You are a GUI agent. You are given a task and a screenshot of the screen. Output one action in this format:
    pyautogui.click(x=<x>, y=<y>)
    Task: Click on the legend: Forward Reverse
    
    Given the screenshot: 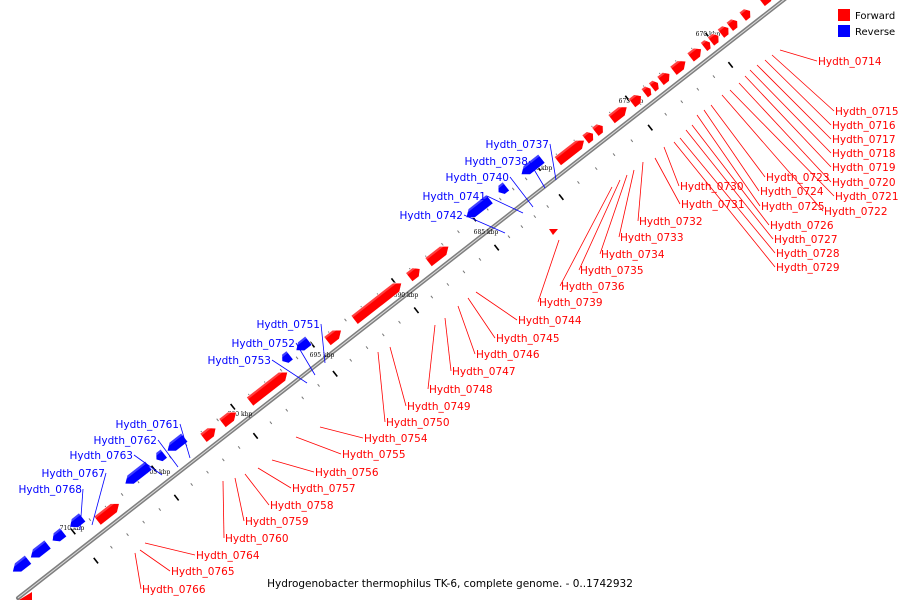 What is the action you would take?
    pyautogui.click(x=866, y=23)
    